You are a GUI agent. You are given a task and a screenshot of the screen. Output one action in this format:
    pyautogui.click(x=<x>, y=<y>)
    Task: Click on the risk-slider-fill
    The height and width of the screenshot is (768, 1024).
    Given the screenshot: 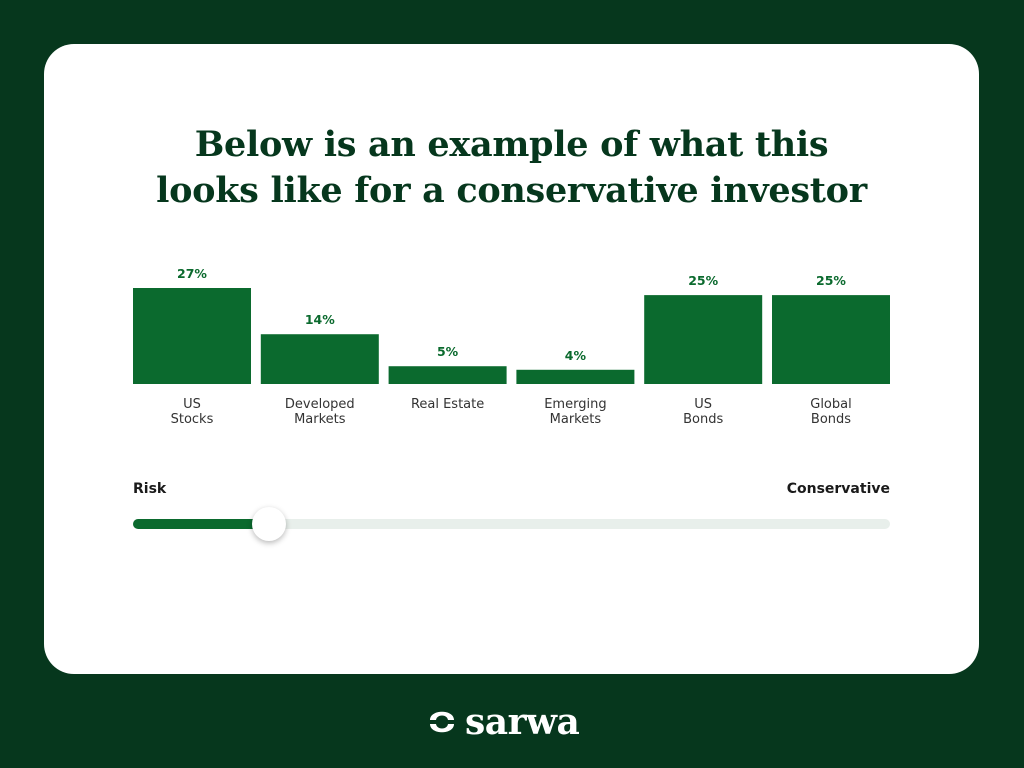 What is the action you would take?
    pyautogui.click(x=201, y=524)
    